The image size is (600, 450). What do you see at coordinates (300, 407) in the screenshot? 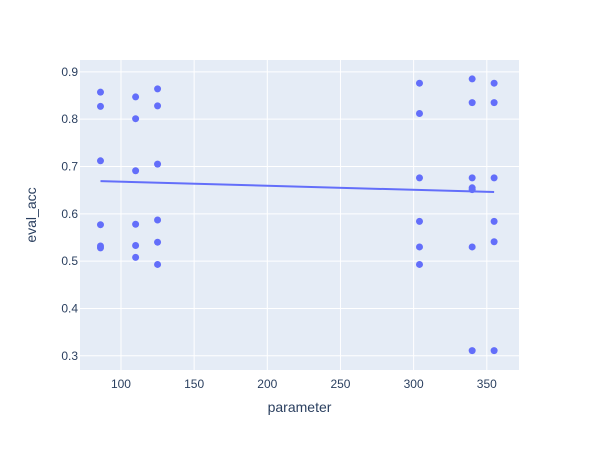
I see `x-axis-title: parameter` at bounding box center [300, 407].